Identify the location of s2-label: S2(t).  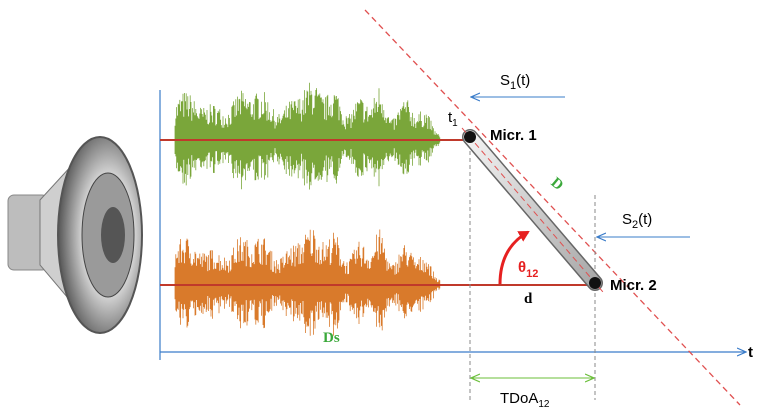
(637, 221).